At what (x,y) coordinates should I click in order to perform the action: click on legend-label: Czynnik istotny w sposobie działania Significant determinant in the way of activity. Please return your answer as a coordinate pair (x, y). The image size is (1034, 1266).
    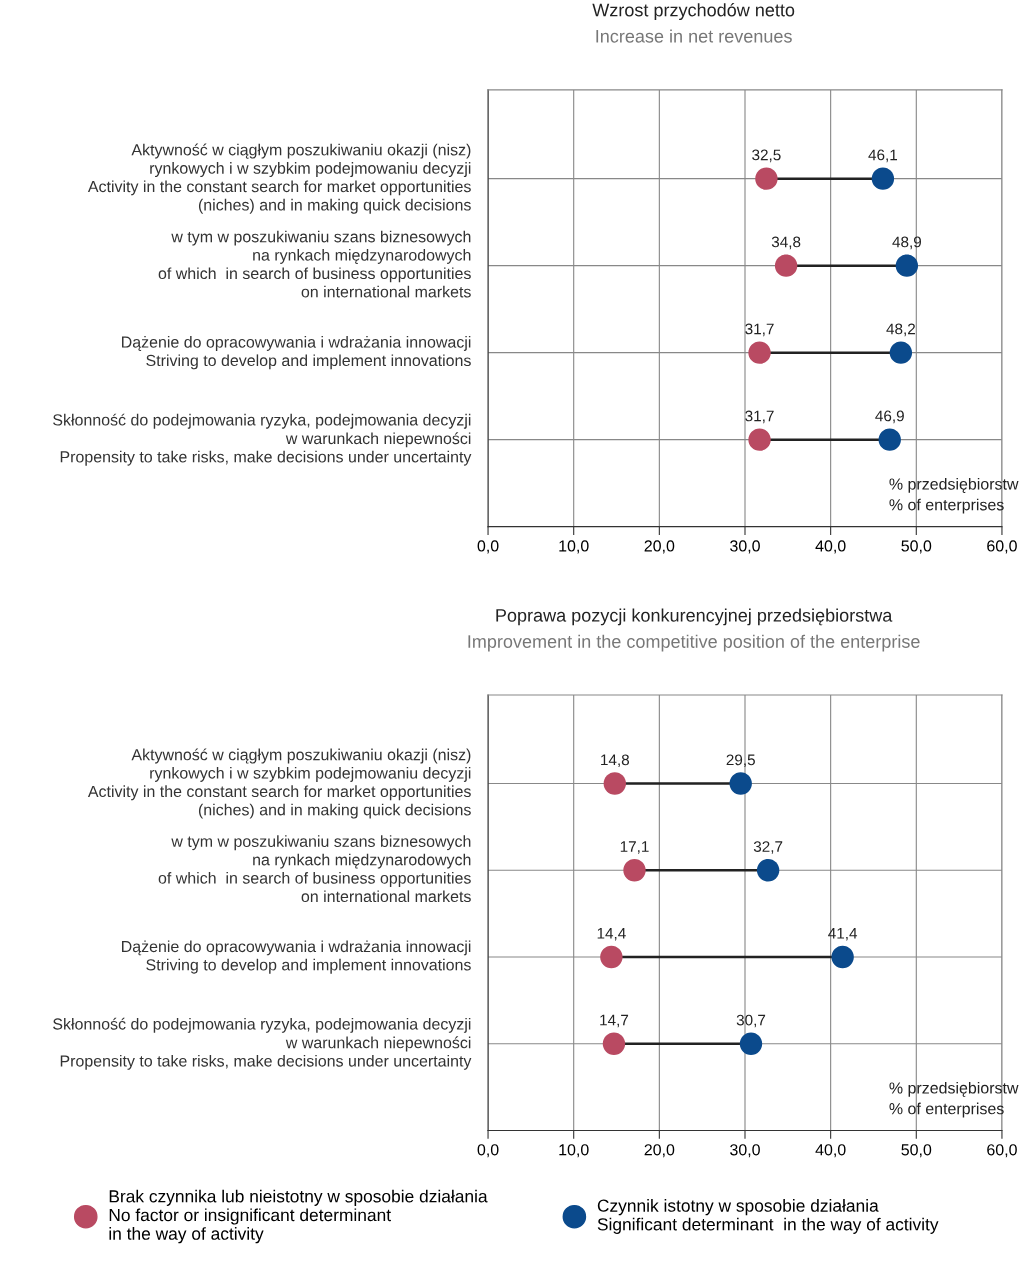
    Looking at the image, I should click on (768, 1216).